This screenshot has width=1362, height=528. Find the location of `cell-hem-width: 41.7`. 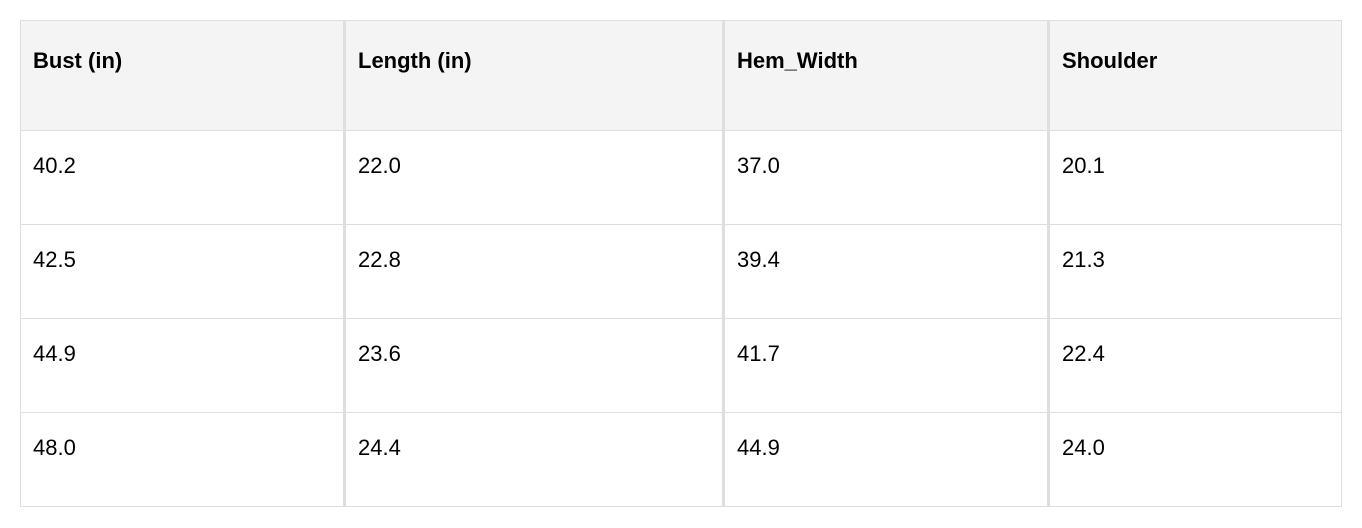

cell-hem-width: 41.7 is located at coordinates (885, 366).